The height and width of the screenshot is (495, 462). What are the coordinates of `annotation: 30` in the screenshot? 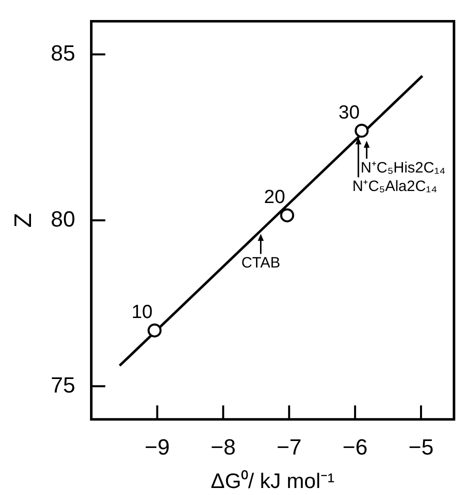 It's located at (349, 113).